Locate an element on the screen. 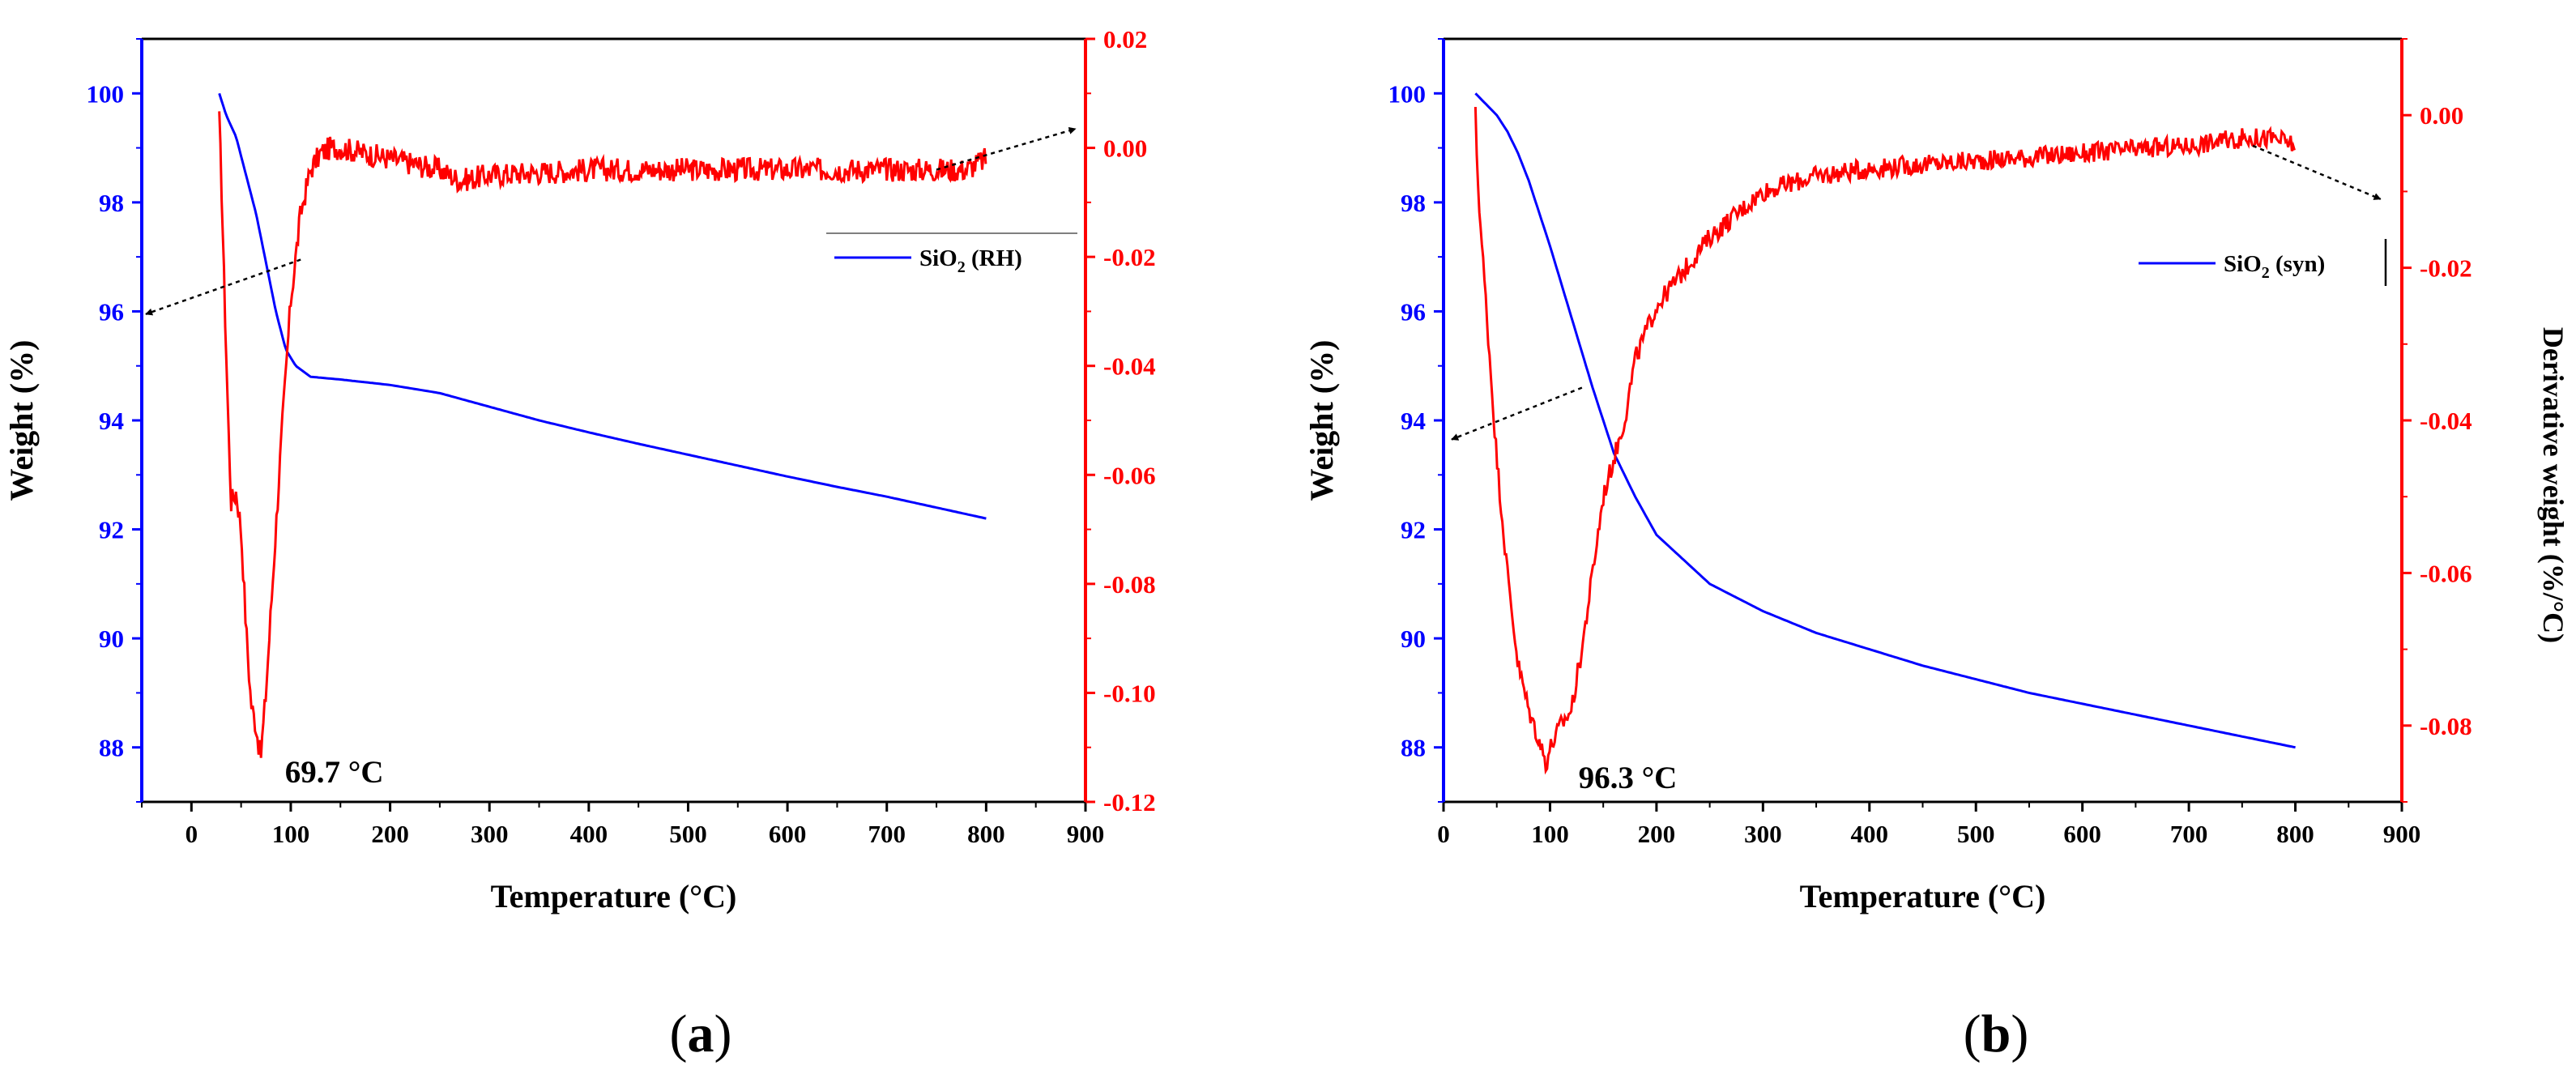 This screenshot has height=1087, width=2576. y2-tick-label: -0.10 is located at coordinates (1129, 693).